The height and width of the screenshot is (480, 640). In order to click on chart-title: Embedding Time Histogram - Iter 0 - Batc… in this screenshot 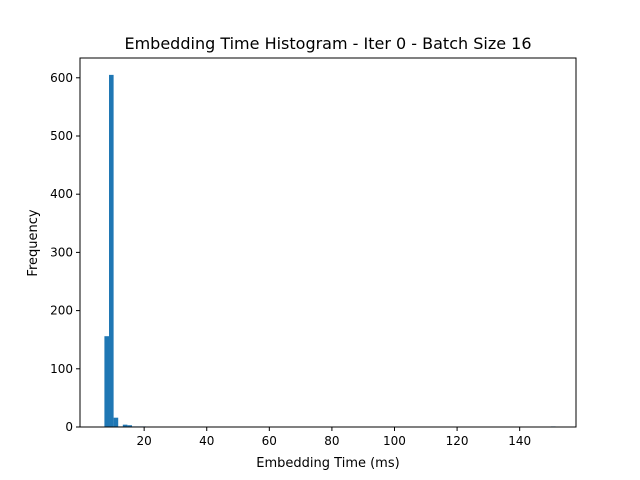, I will do `click(327, 43)`.